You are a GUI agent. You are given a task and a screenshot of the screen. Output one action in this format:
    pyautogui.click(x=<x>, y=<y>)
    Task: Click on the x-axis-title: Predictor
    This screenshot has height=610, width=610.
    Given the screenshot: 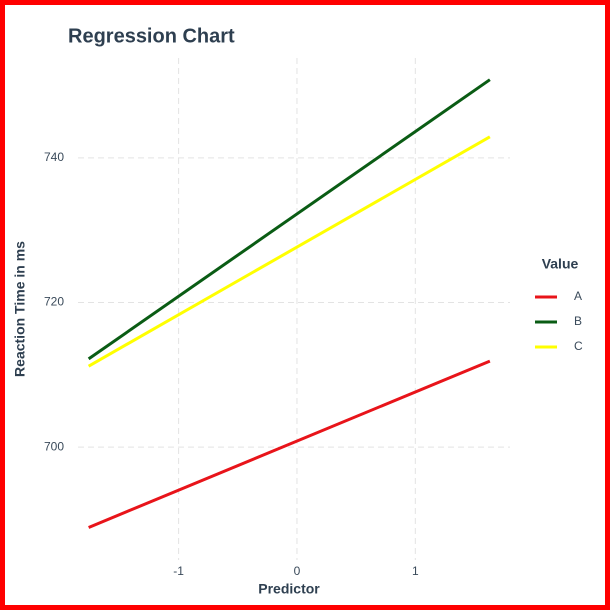 What is the action you would take?
    pyautogui.click(x=289, y=589)
    